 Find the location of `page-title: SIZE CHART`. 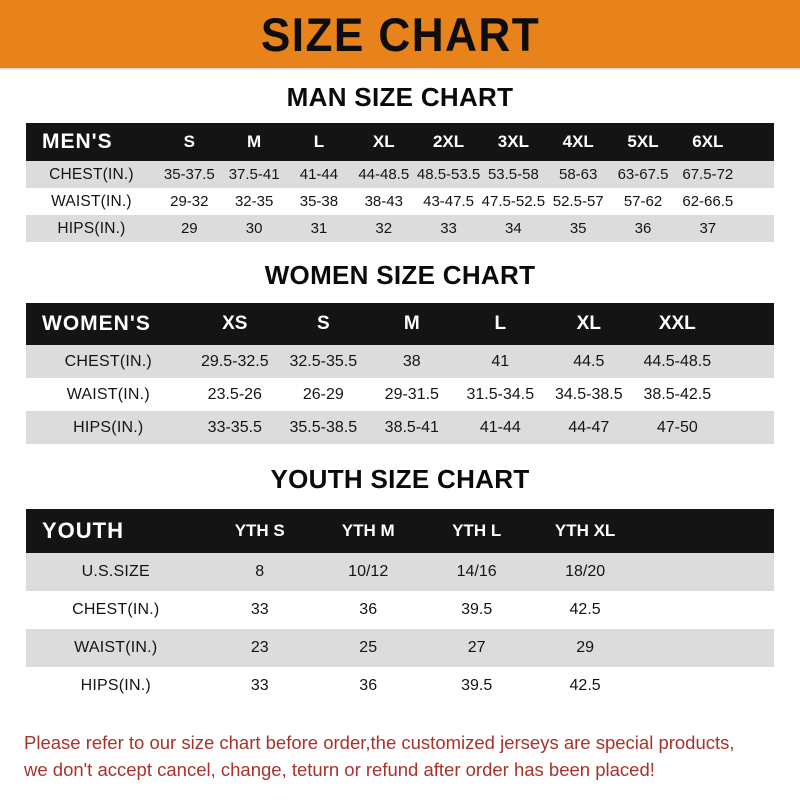

page-title: SIZE CHART is located at coordinates (400, 34).